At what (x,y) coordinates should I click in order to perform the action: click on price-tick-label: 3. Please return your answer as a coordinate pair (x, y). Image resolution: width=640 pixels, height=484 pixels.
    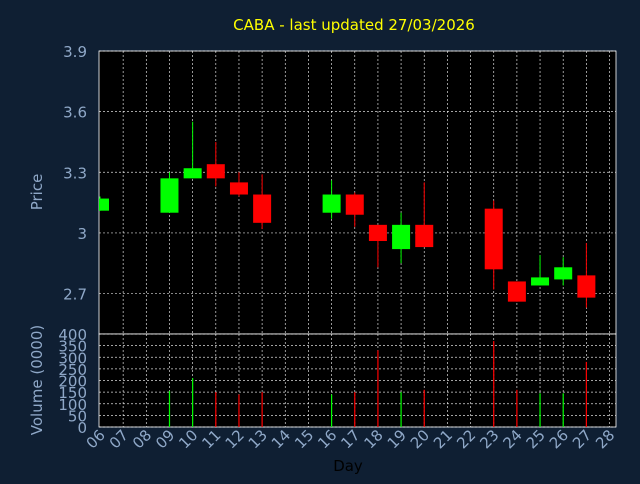
    Looking at the image, I should click on (82, 234).